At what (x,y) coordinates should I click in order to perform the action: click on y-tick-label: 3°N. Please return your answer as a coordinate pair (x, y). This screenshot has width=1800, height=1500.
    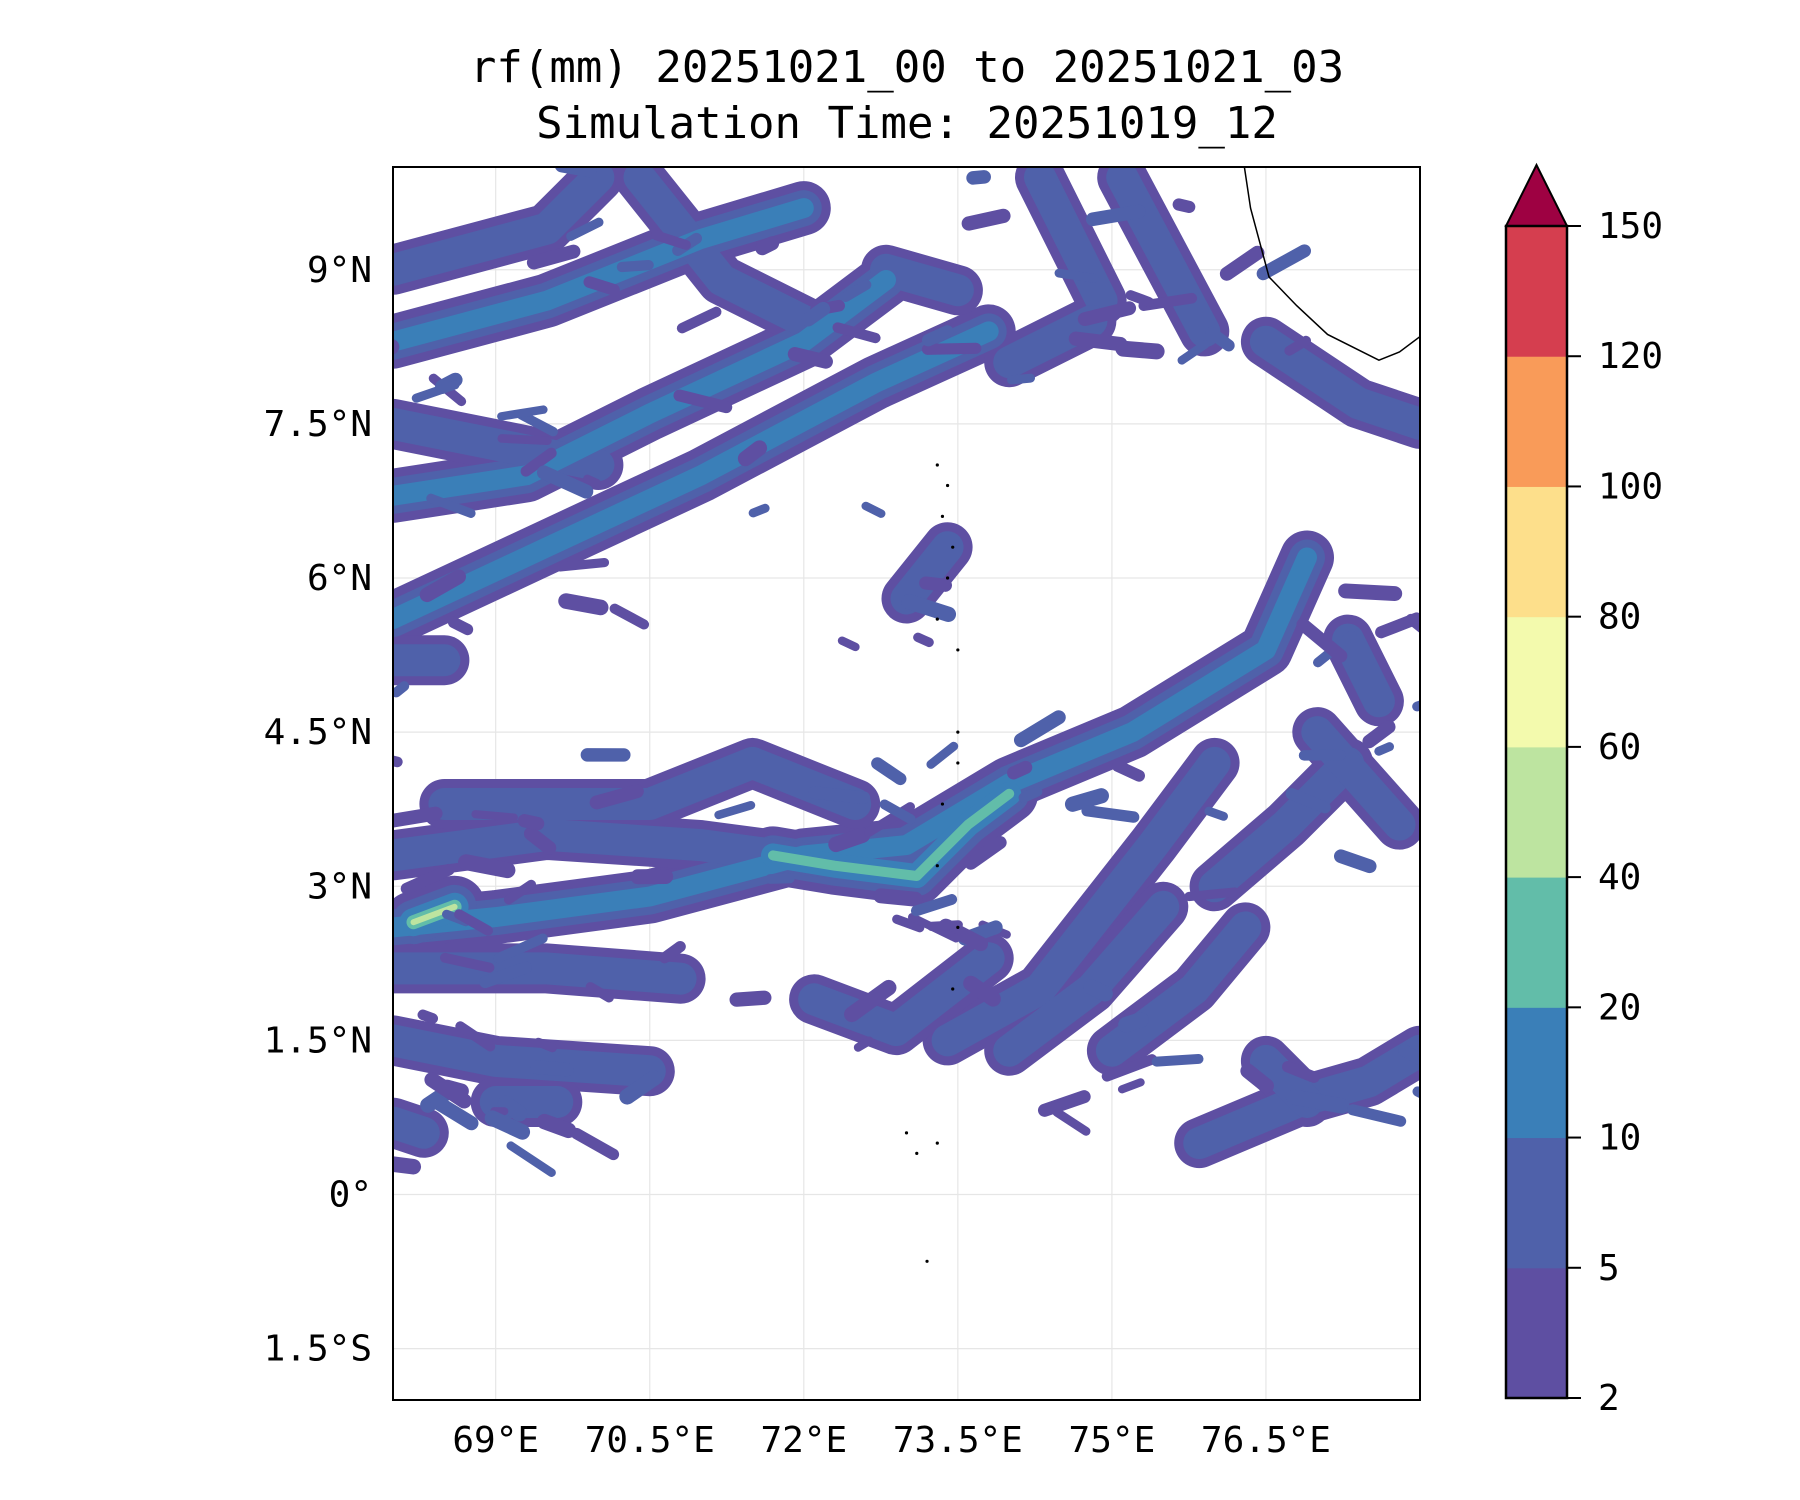
    Looking at the image, I should click on (339, 886).